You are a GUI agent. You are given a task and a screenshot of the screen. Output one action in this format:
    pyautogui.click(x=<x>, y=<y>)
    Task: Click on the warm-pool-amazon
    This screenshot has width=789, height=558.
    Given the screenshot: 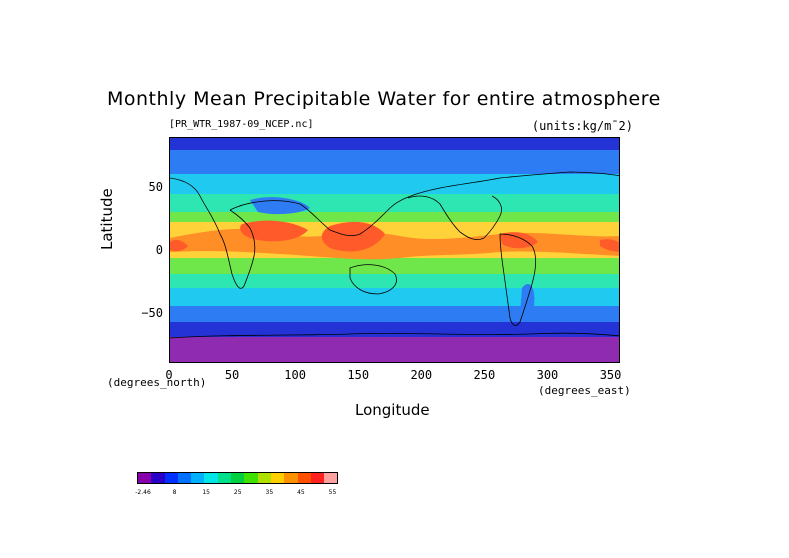 What is the action you would take?
    pyautogui.click(x=519, y=240)
    